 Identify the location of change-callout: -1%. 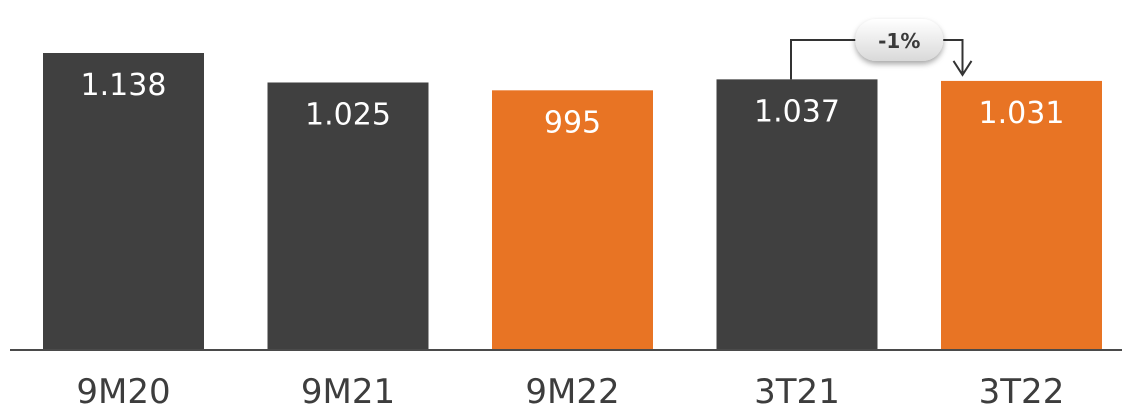
(881, 49).